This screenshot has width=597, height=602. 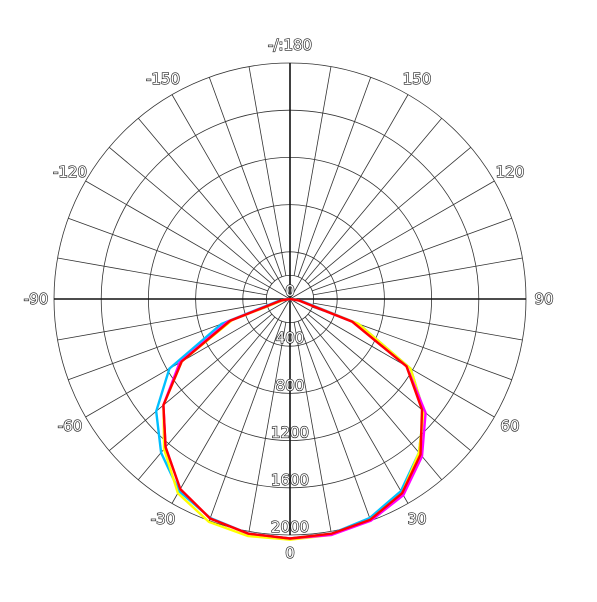 What do you see at coordinates (510, 172) in the screenshot?
I see `angle-label: 120` at bounding box center [510, 172].